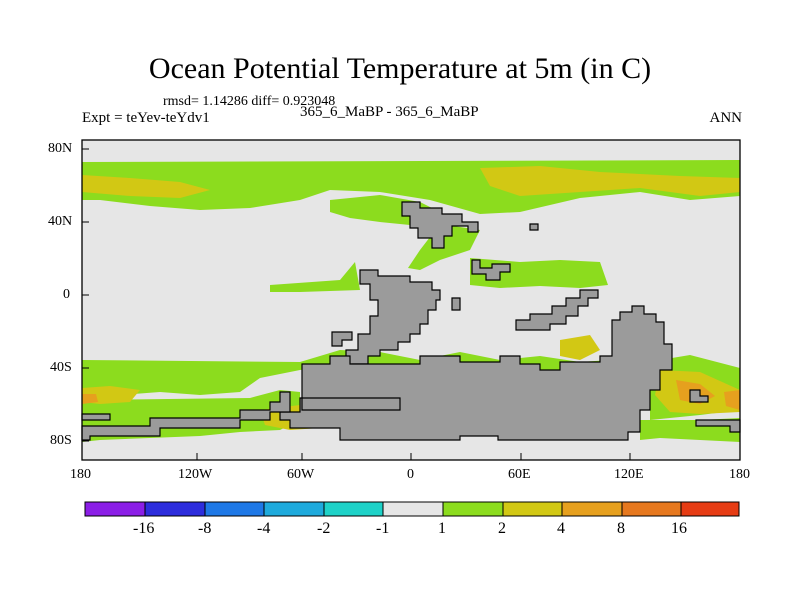  I want to click on y-tick-label-40s: 40S, so click(61, 367).